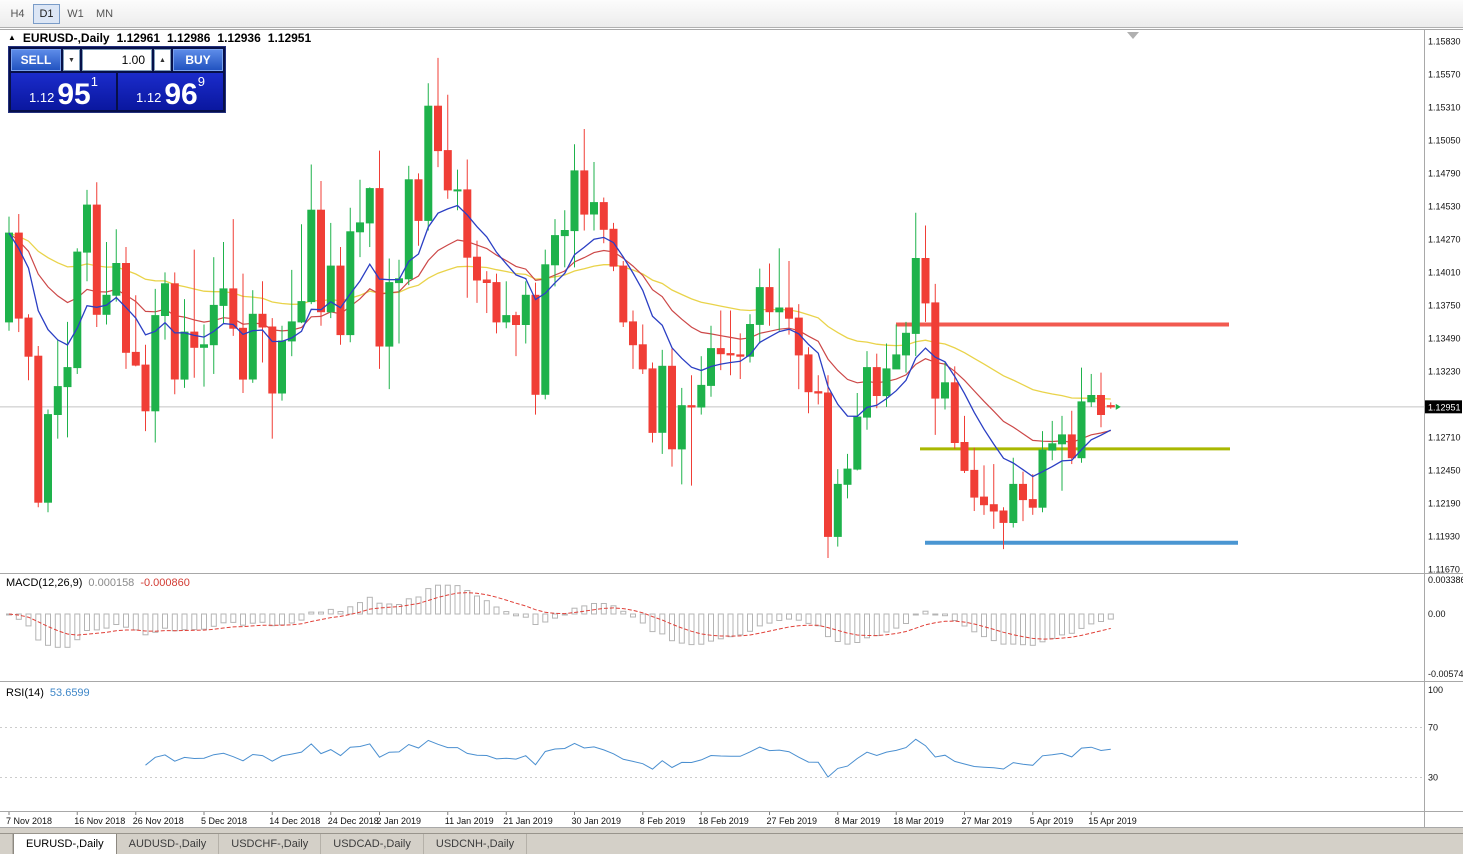 This screenshot has height=854, width=1463. I want to click on ask-price-button: 1.12 96 9, so click(170, 91).